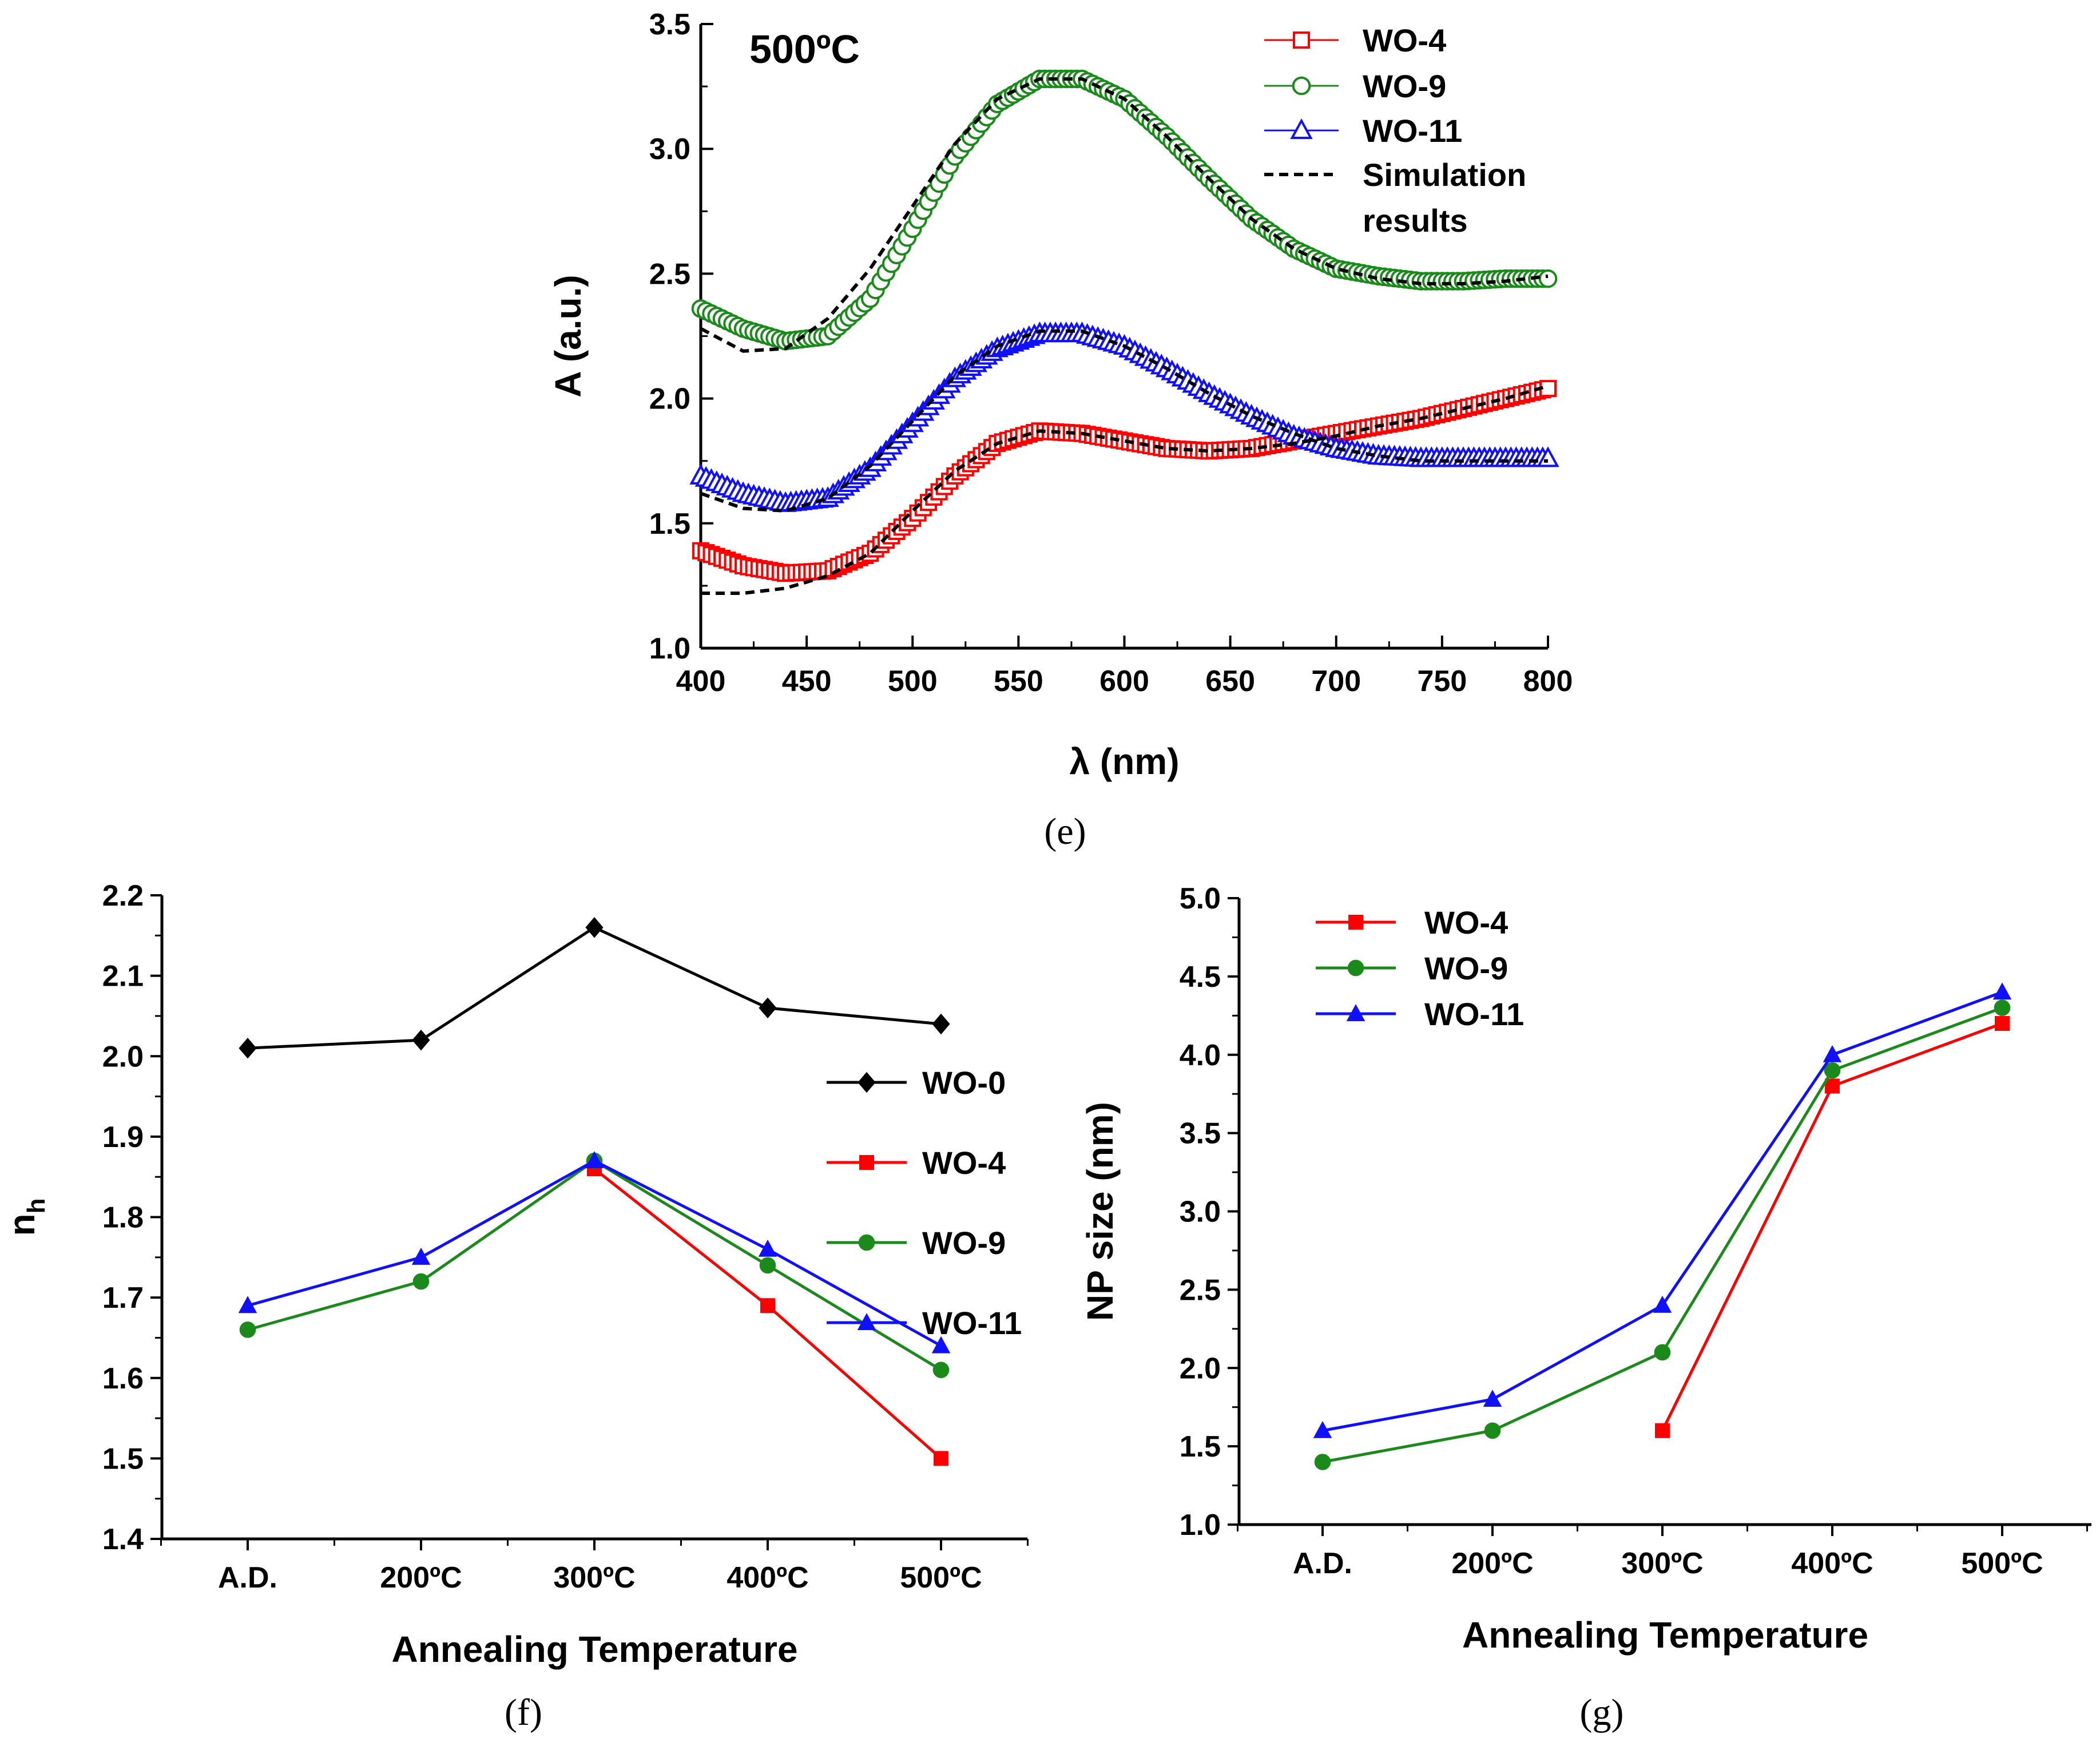 This screenshot has height=1754, width=2100. I want to click on y-tick-label: 1.6, so click(123, 1379).